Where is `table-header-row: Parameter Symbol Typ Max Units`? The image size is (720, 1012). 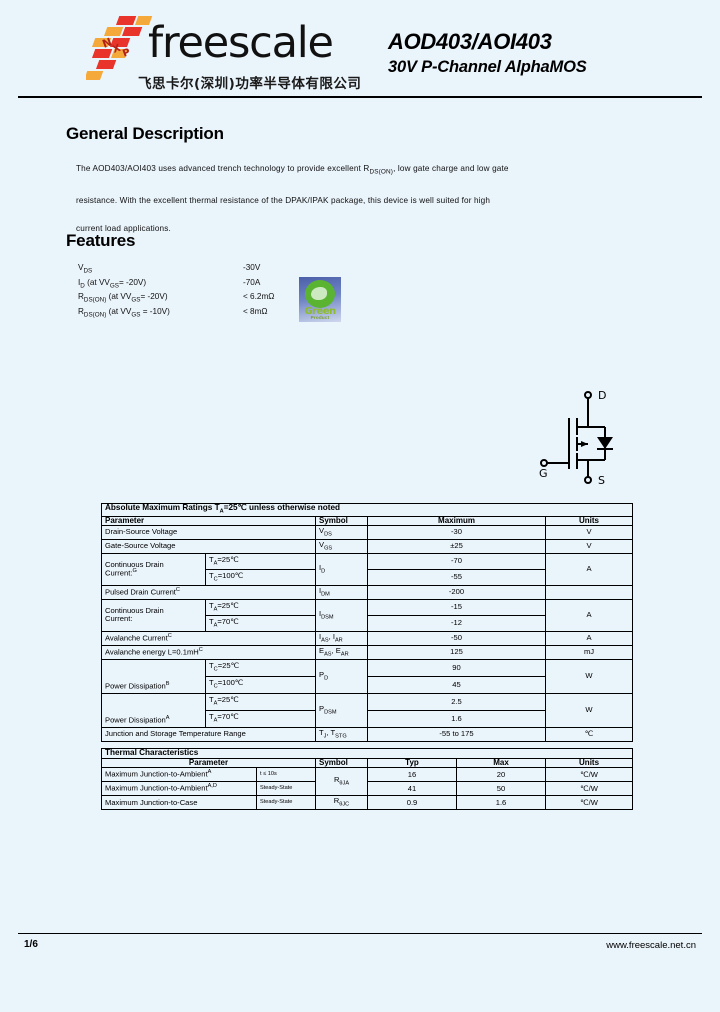
table-header-row: Parameter Symbol Typ Max Units is located at coordinates (367, 763).